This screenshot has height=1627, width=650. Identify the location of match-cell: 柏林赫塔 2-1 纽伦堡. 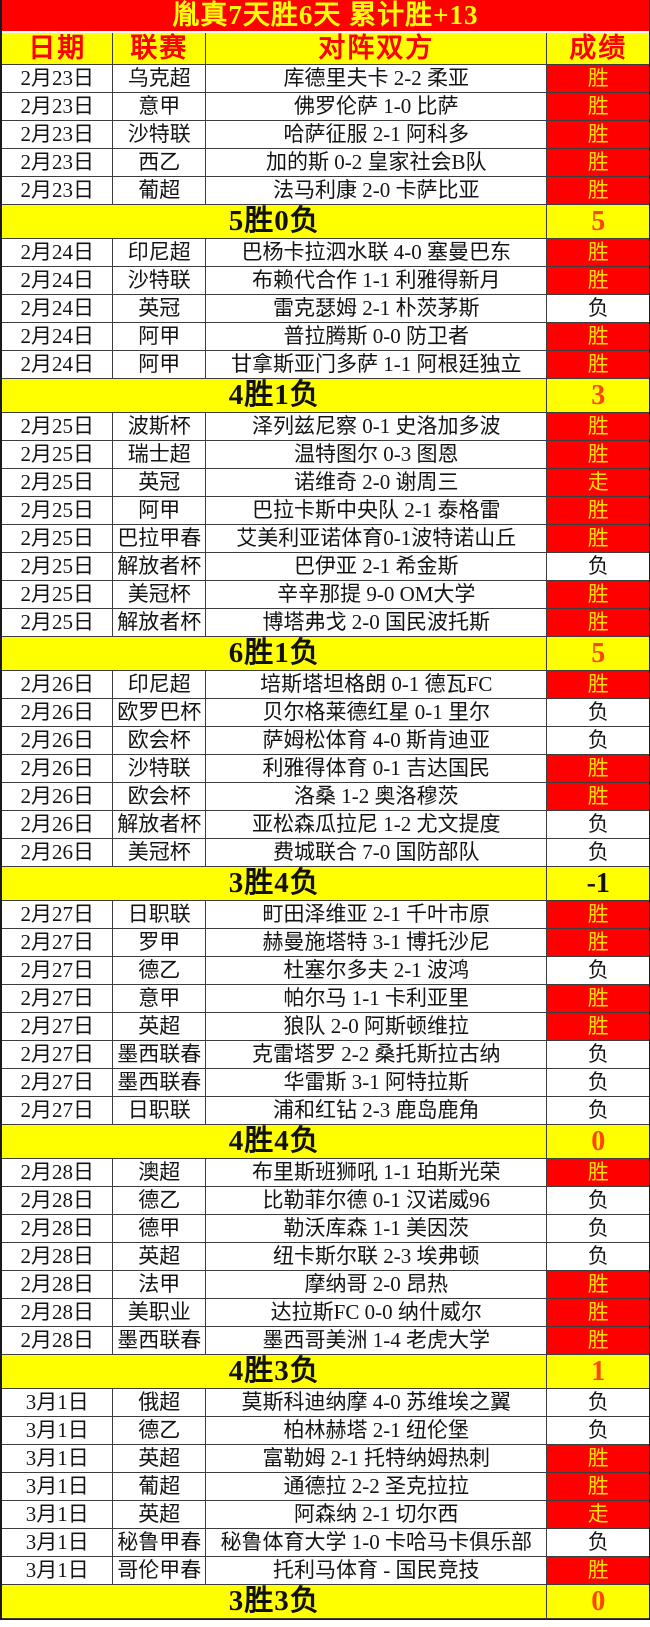
(377, 1430).